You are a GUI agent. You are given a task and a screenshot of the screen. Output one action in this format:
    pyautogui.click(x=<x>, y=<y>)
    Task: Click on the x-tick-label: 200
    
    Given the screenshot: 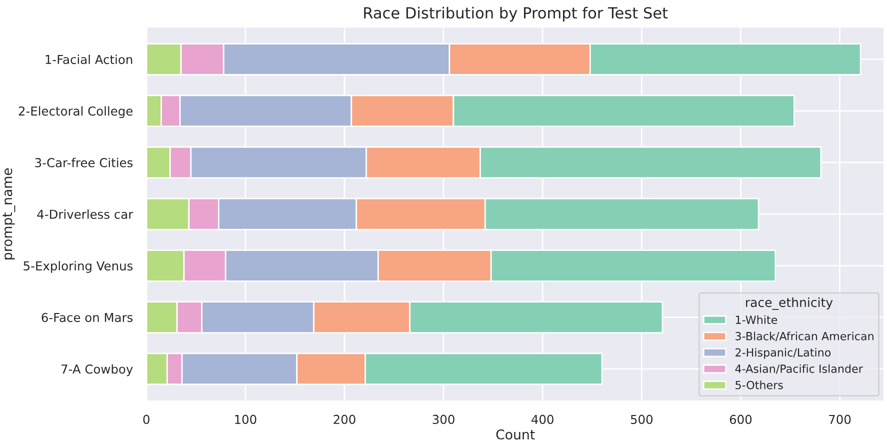 What is the action you would take?
    pyautogui.click(x=345, y=419)
    